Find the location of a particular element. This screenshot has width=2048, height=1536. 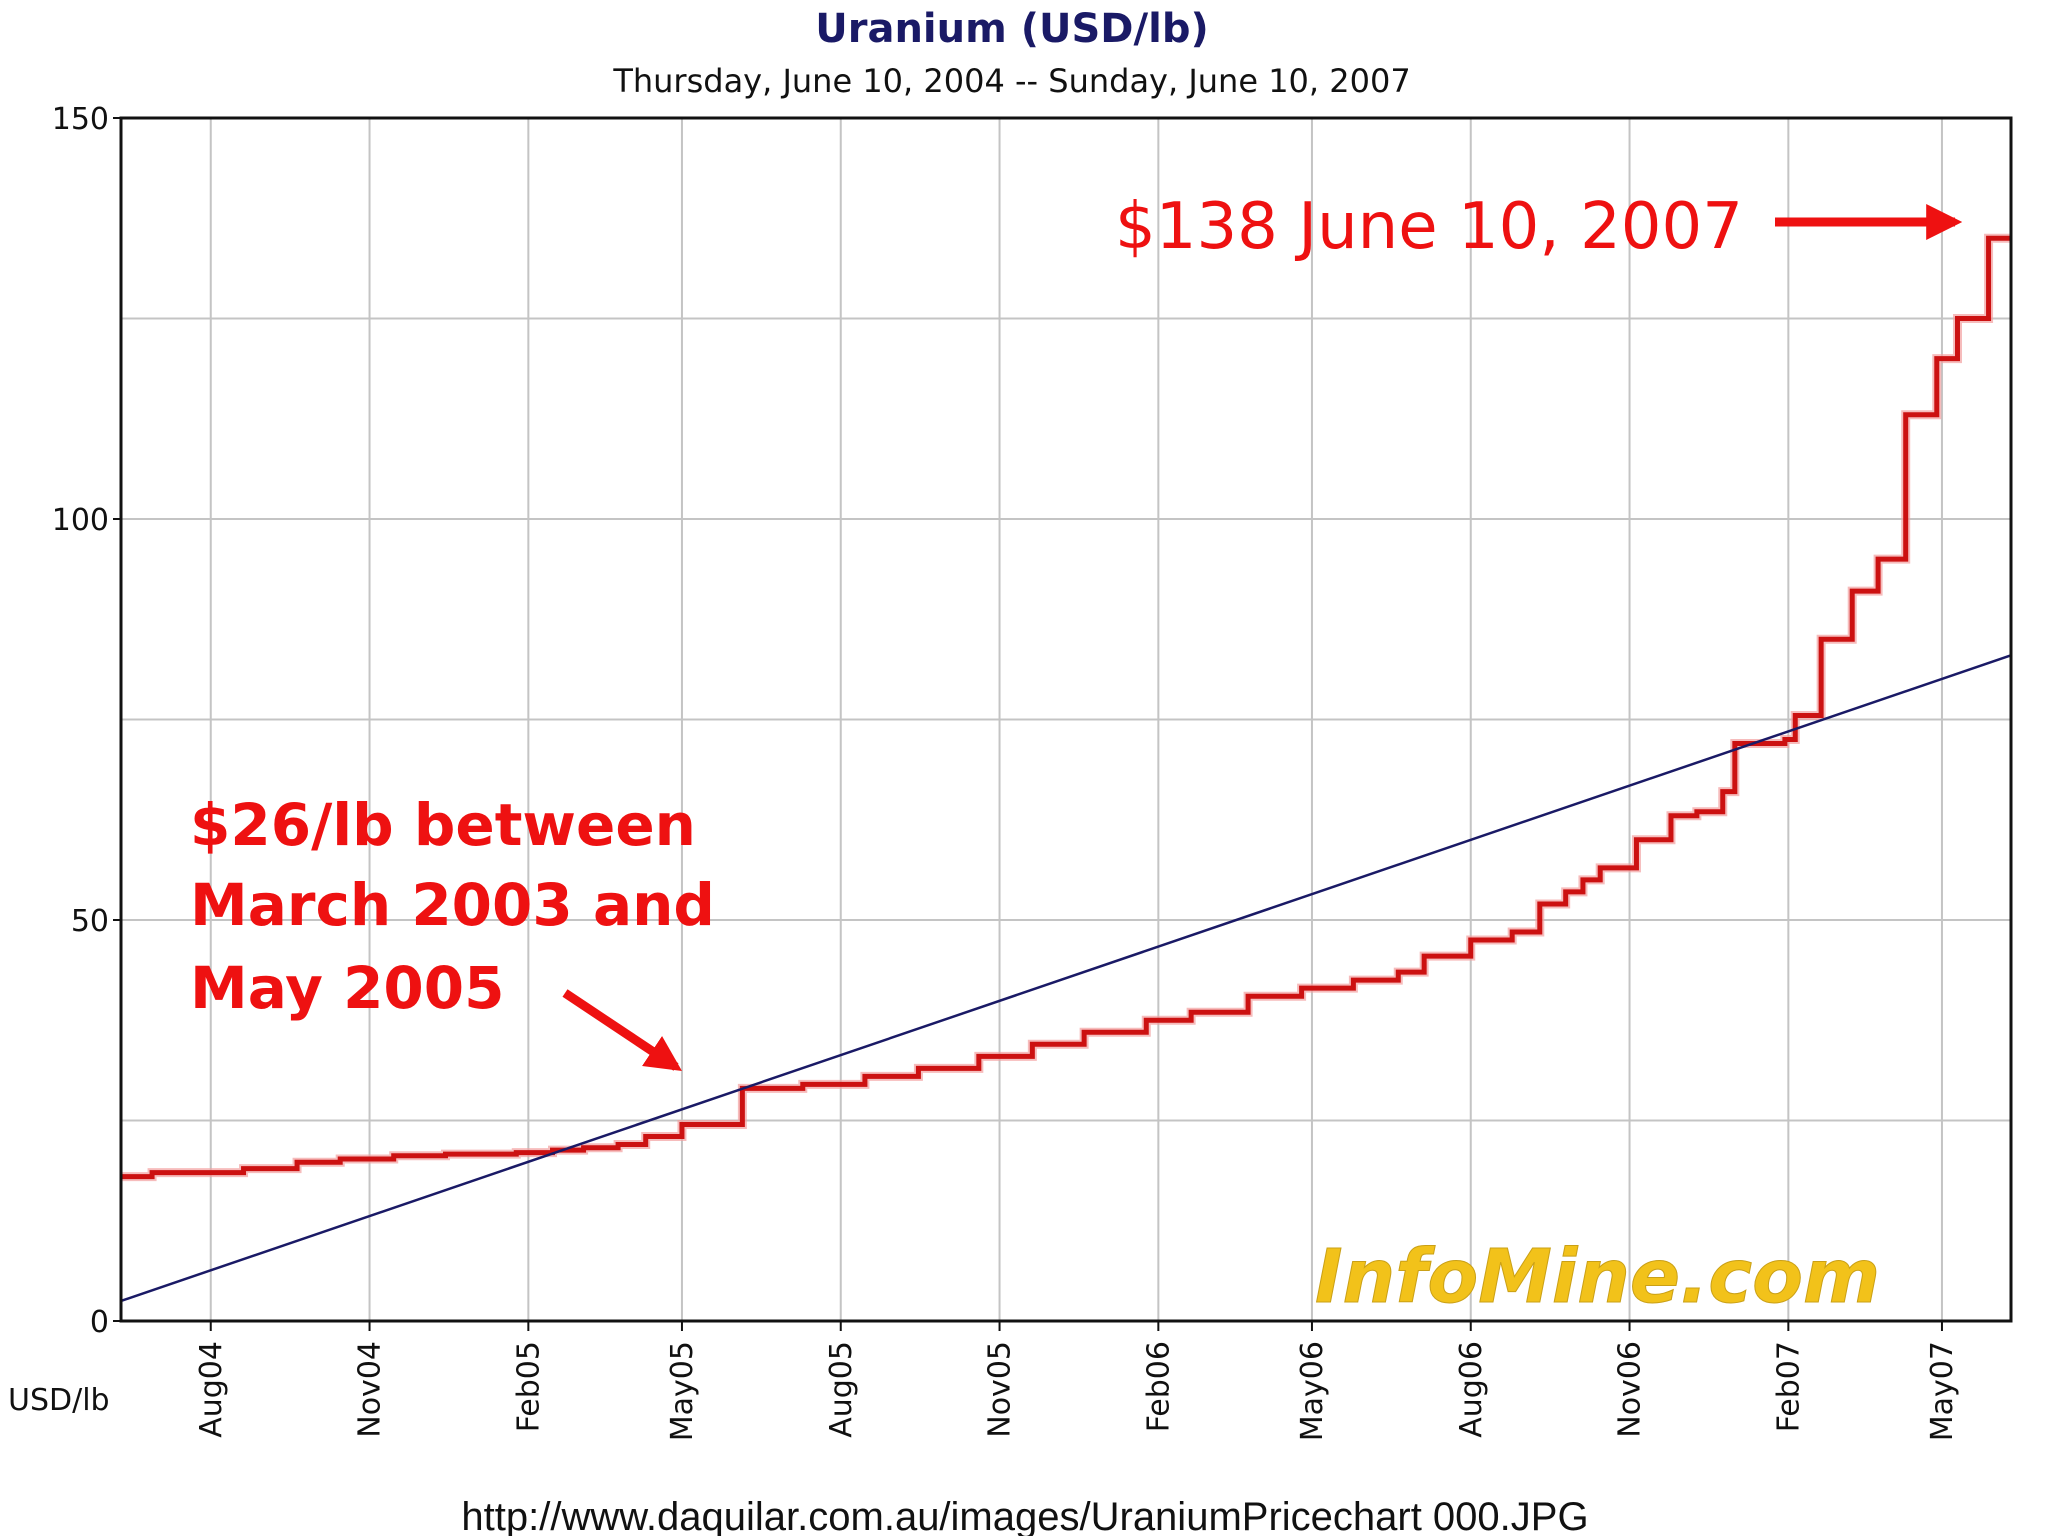

x-tick-label: Nov04 is located at coordinates (370, 1389).